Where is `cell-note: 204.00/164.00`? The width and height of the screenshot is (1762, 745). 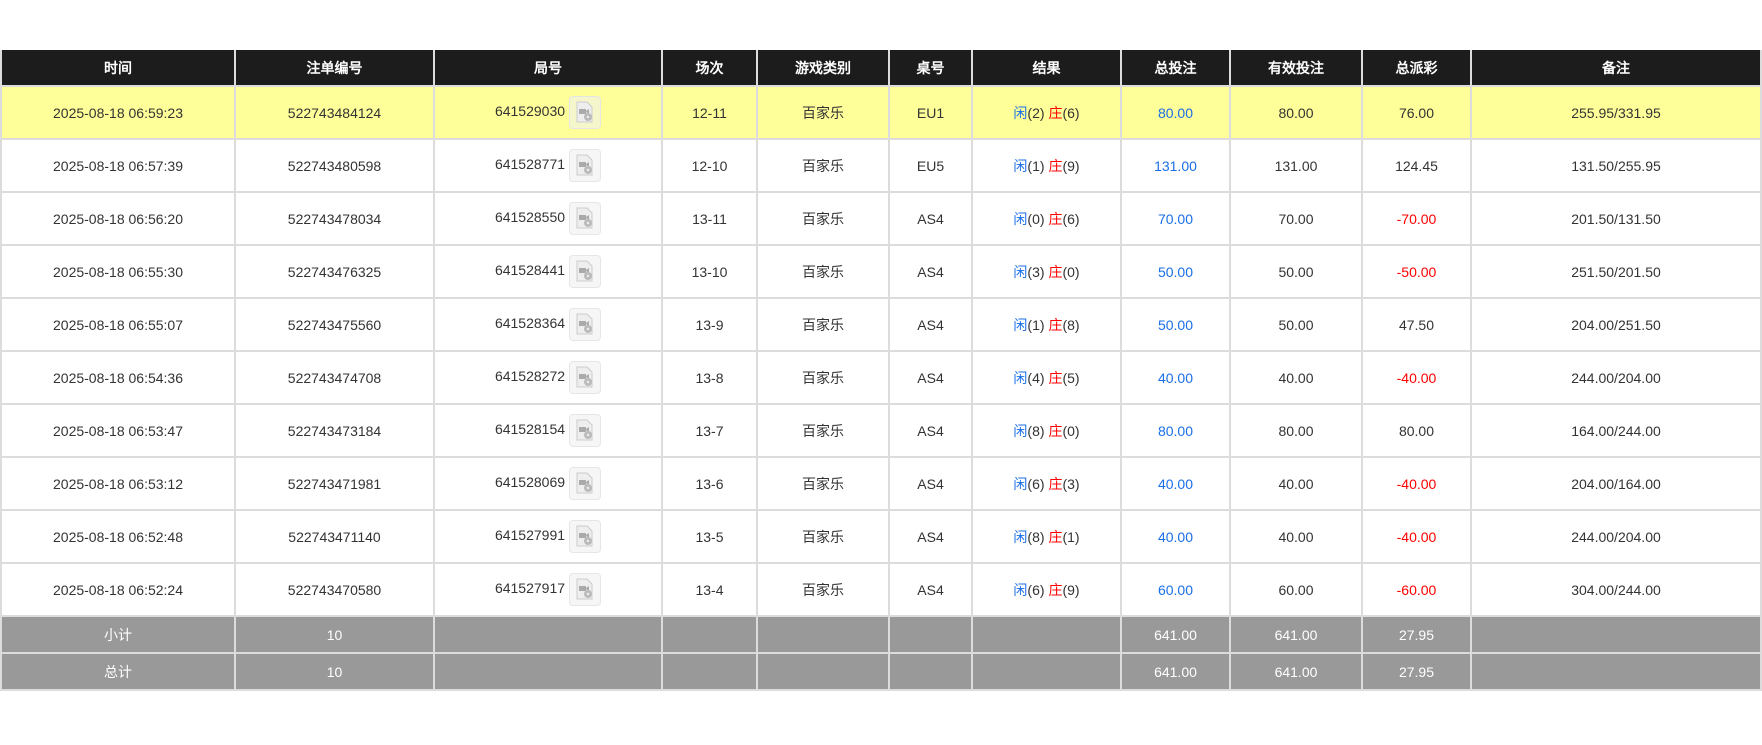
cell-note: 204.00/164.00 is located at coordinates (1616, 483).